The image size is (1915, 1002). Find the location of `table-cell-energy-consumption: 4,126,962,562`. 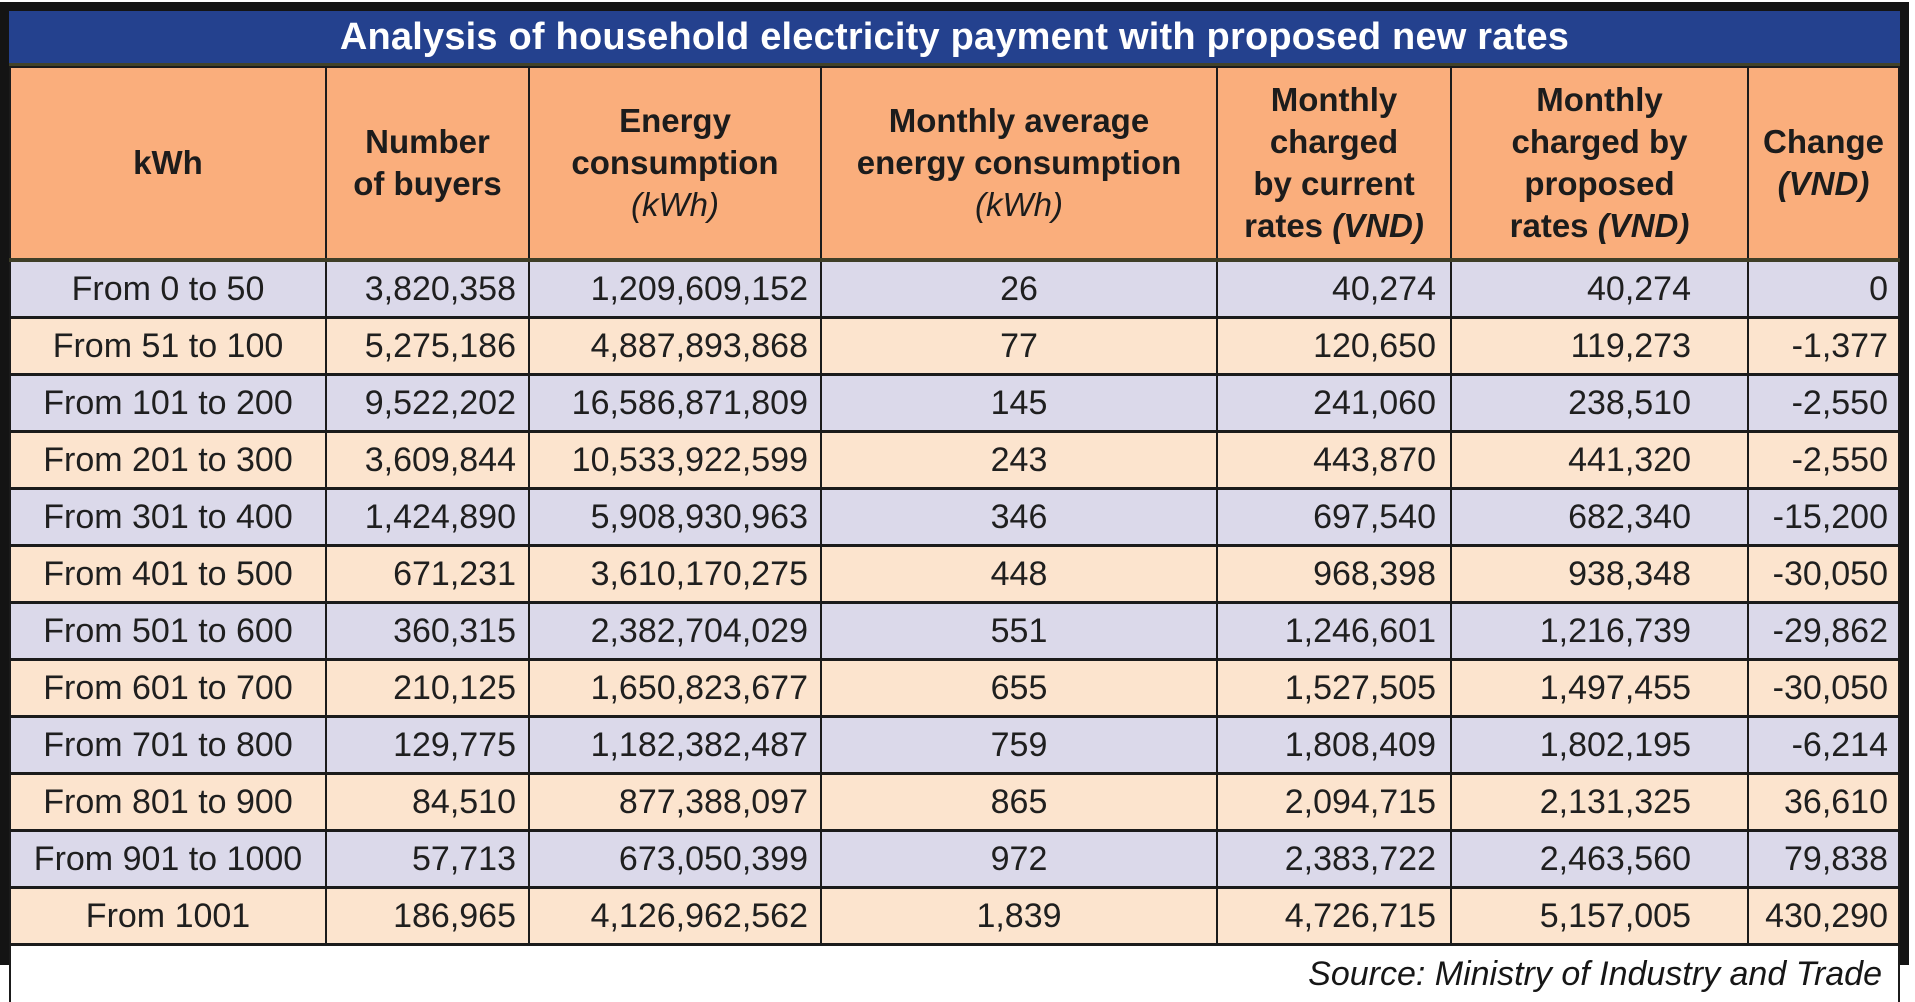

table-cell-energy-consumption: 4,126,962,562 is located at coordinates (675, 916).